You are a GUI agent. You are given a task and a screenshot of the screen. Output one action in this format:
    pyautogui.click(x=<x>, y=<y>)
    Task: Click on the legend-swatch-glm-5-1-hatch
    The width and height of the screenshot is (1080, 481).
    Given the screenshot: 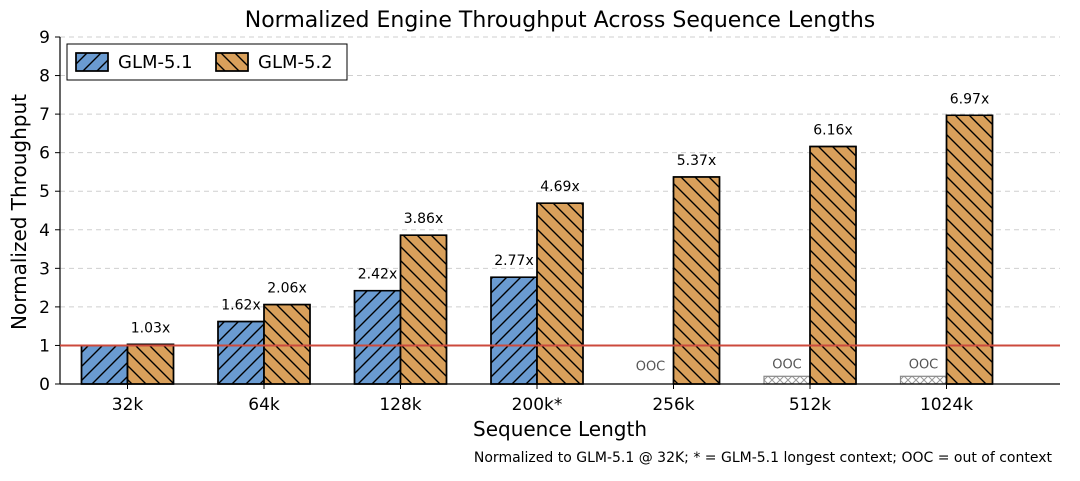 What is the action you would take?
    pyautogui.click(x=92, y=62)
    